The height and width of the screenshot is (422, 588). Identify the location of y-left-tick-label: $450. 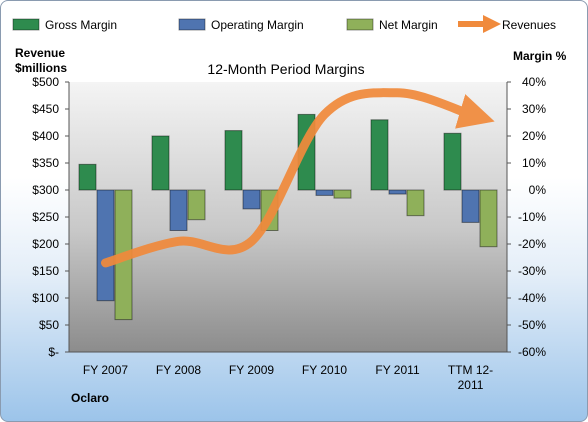
(45, 109).